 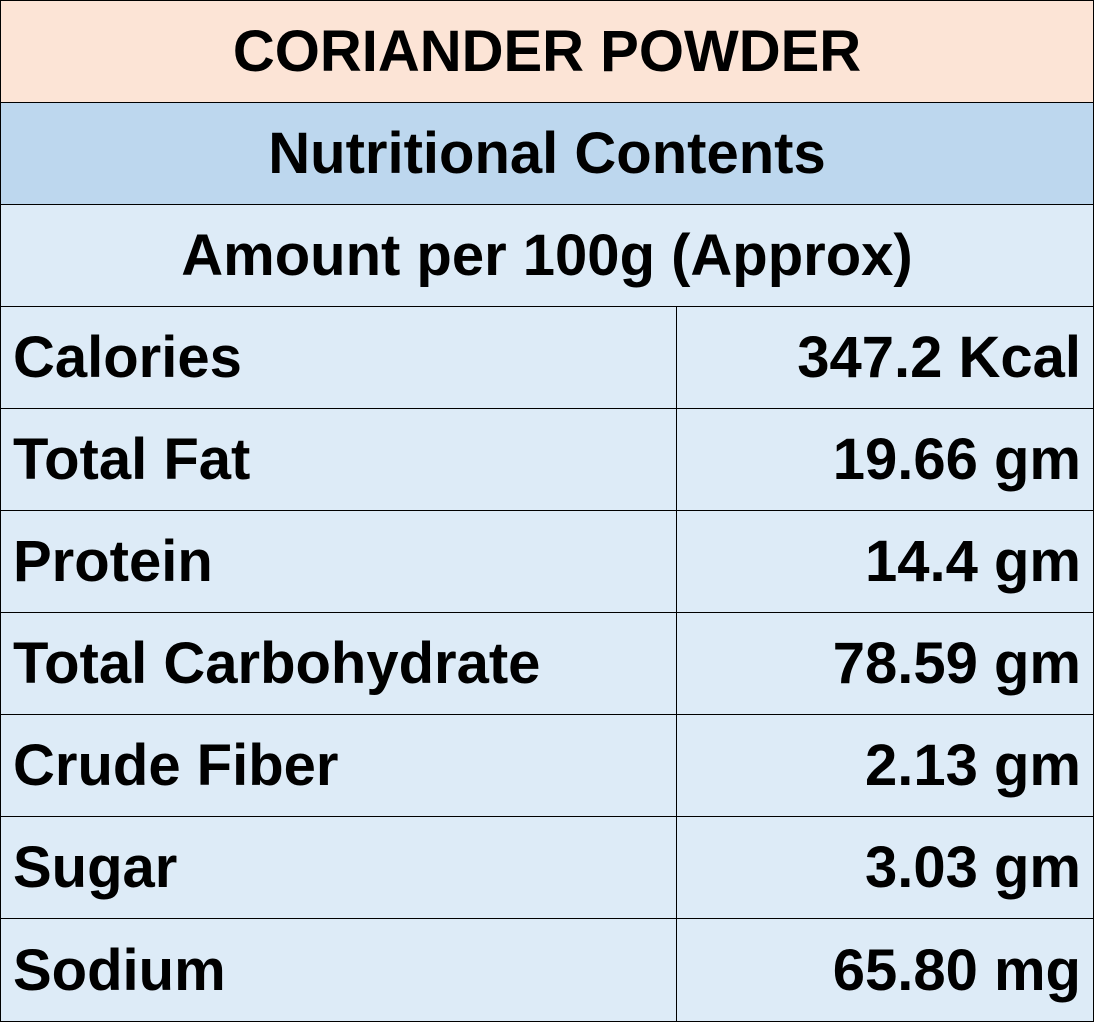 What do you see at coordinates (885, 357) in the screenshot?
I see `nutrient-amount: 347.2 Kcal` at bounding box center [885, 357].